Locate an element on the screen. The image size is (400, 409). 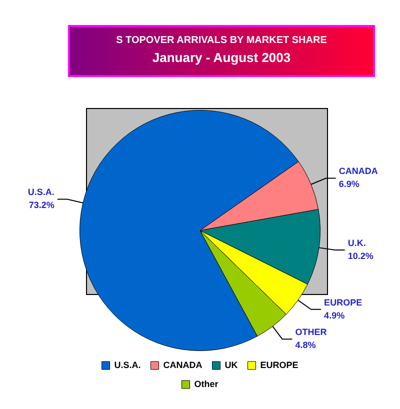
legend-label: EUROPE is located at coordinates (279, 365).